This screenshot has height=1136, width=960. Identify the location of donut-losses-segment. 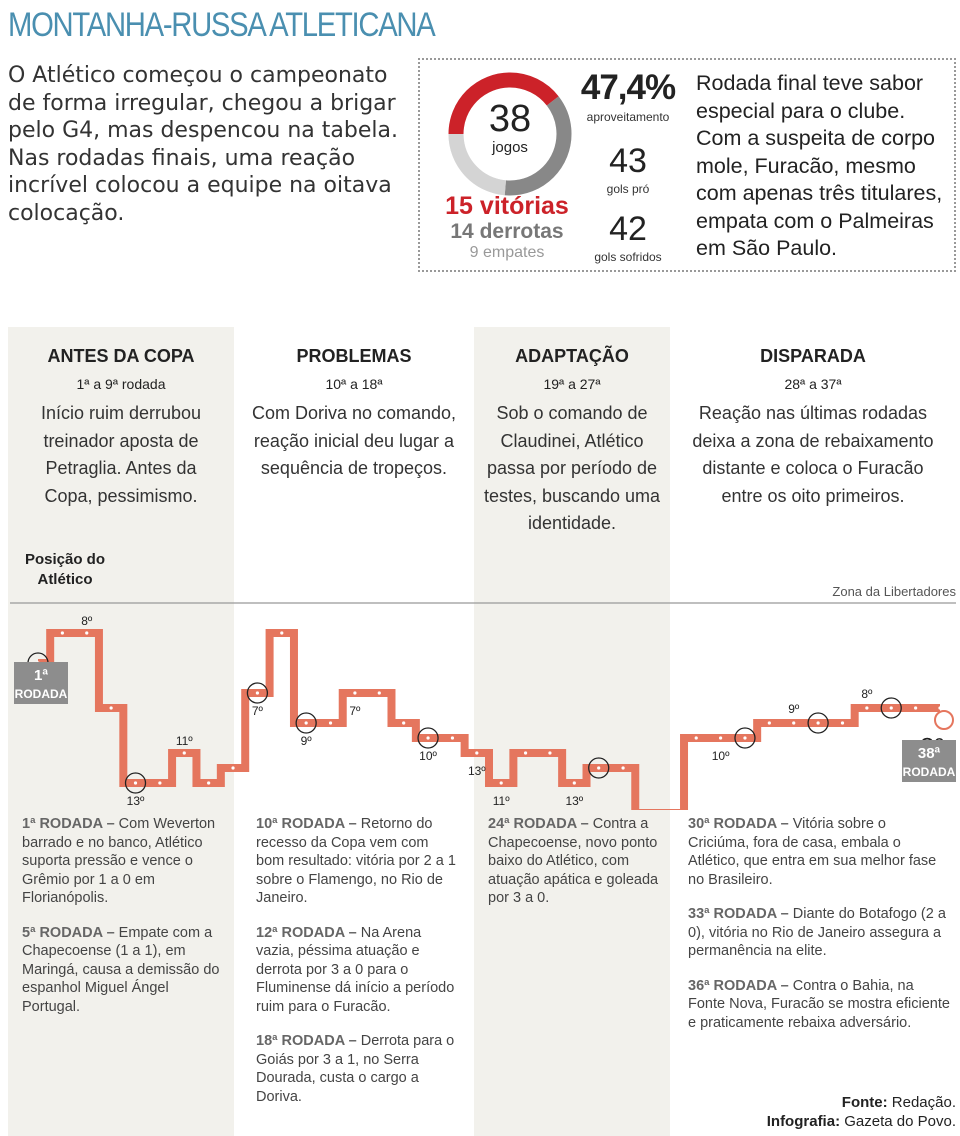
(510, 134).